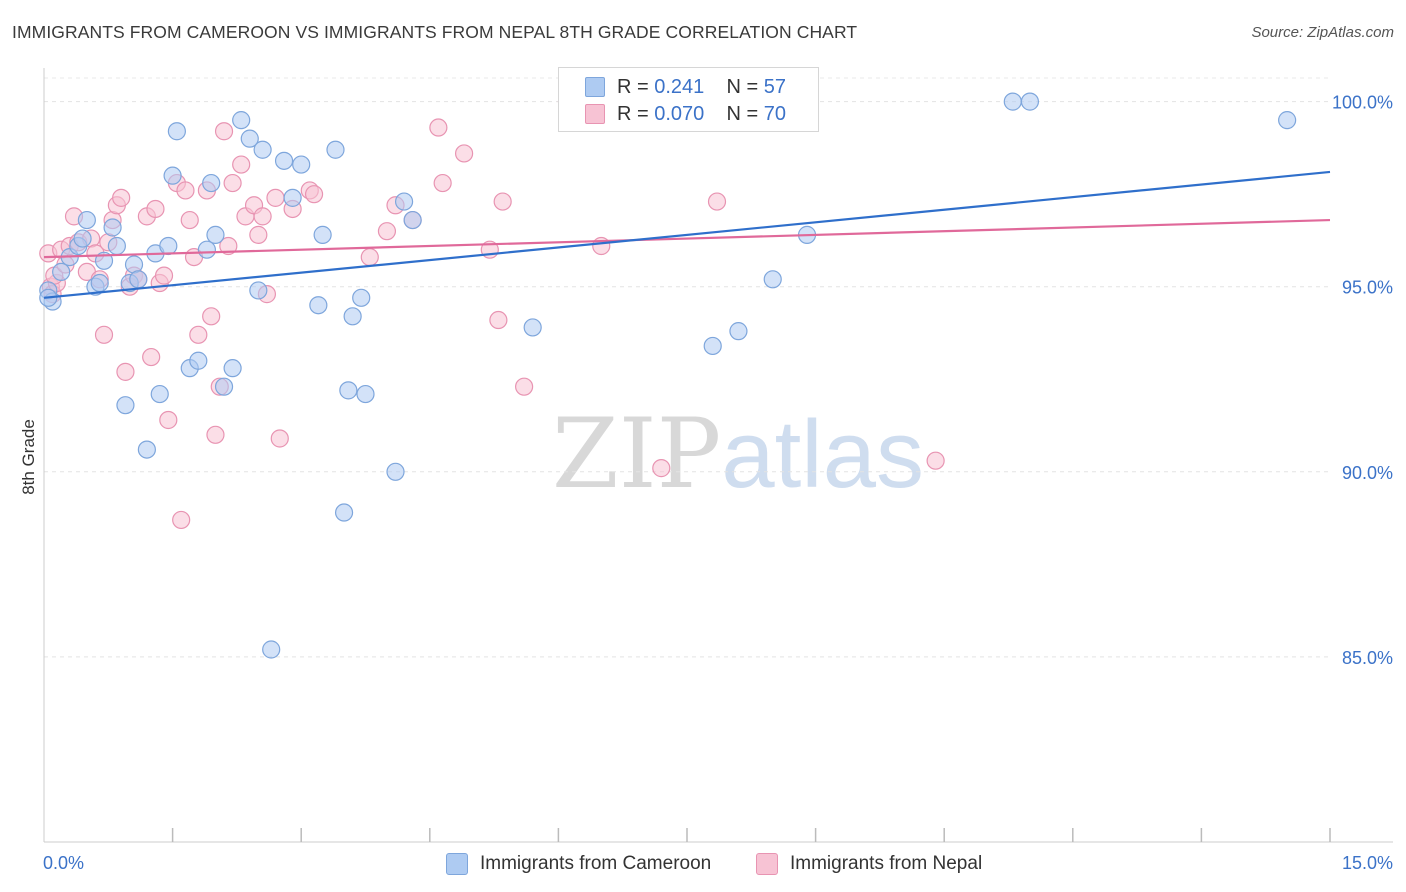 Image resolution: width=1406 pixels, height=892 pixels. What do you see at coordinates (886, 863) in the screenshot?
I see `nepal-legend-label: Immigrants from Nepal` at bounding box center [886, 863].